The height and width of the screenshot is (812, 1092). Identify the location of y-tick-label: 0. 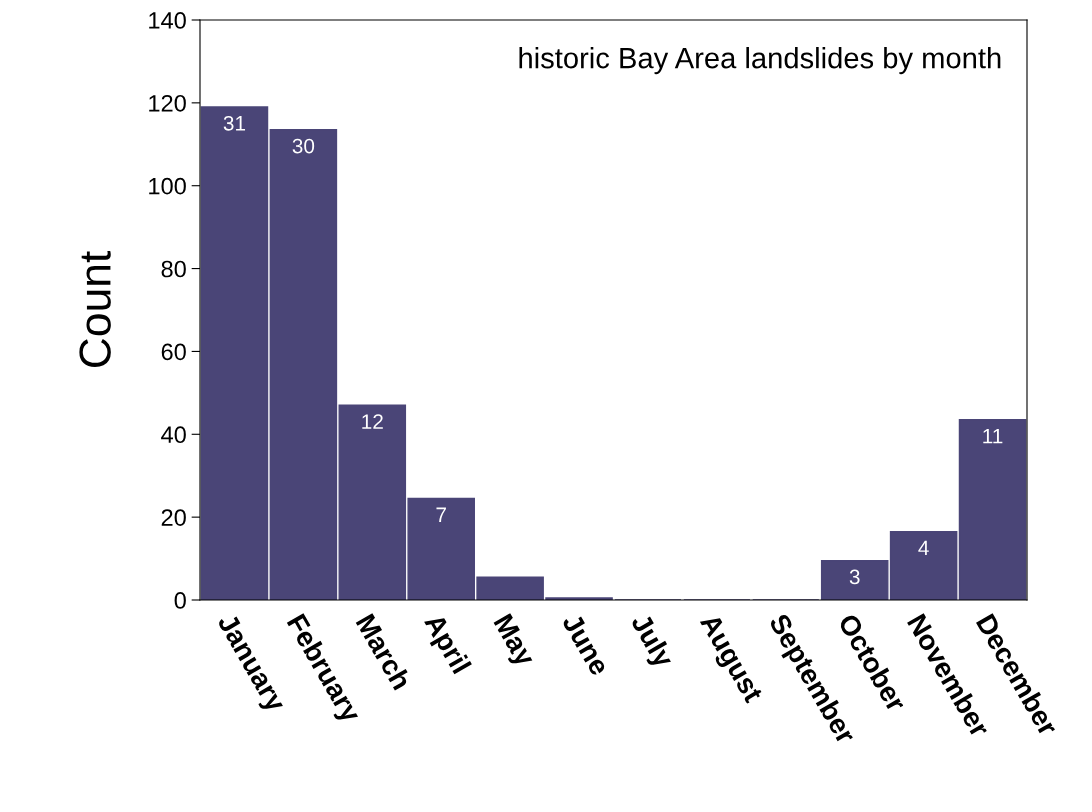
(180, 600).